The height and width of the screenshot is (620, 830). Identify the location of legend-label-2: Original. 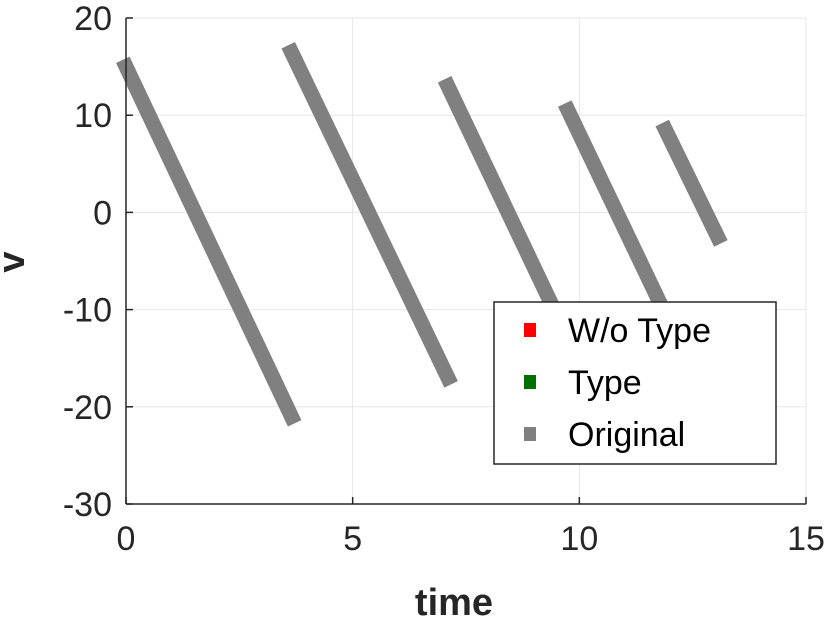
(626, 435).